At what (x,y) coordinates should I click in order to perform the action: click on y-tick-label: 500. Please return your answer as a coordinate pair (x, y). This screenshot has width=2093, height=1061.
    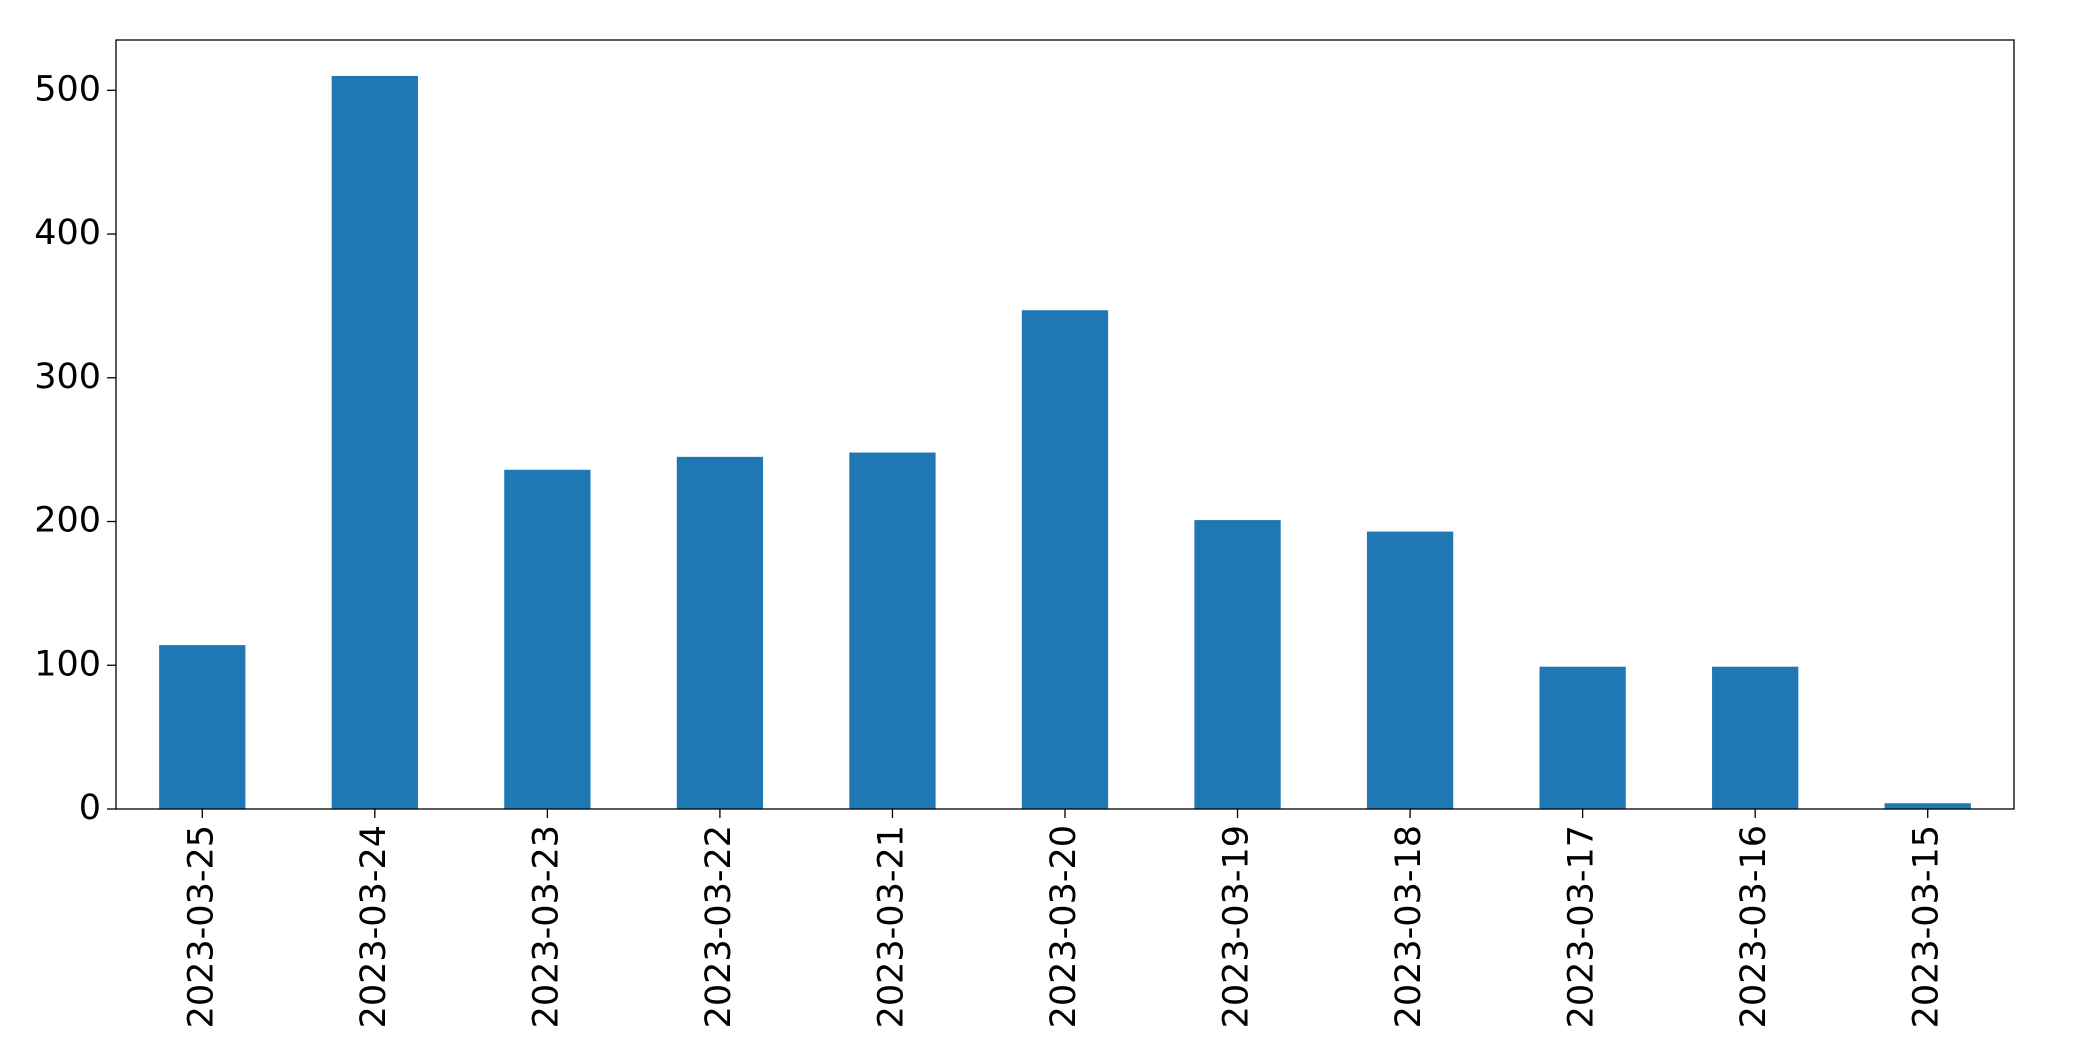
    Looking at the image, I should click on (67, 89).